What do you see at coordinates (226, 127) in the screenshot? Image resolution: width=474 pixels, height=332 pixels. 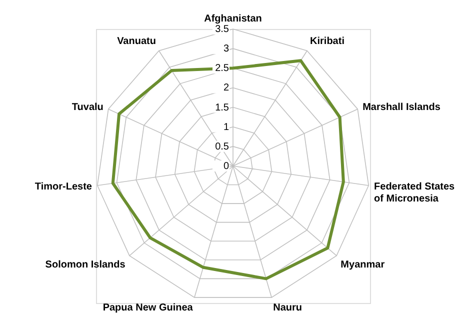 I see `y-tick-label: 1` at bounding box center [226, 127].